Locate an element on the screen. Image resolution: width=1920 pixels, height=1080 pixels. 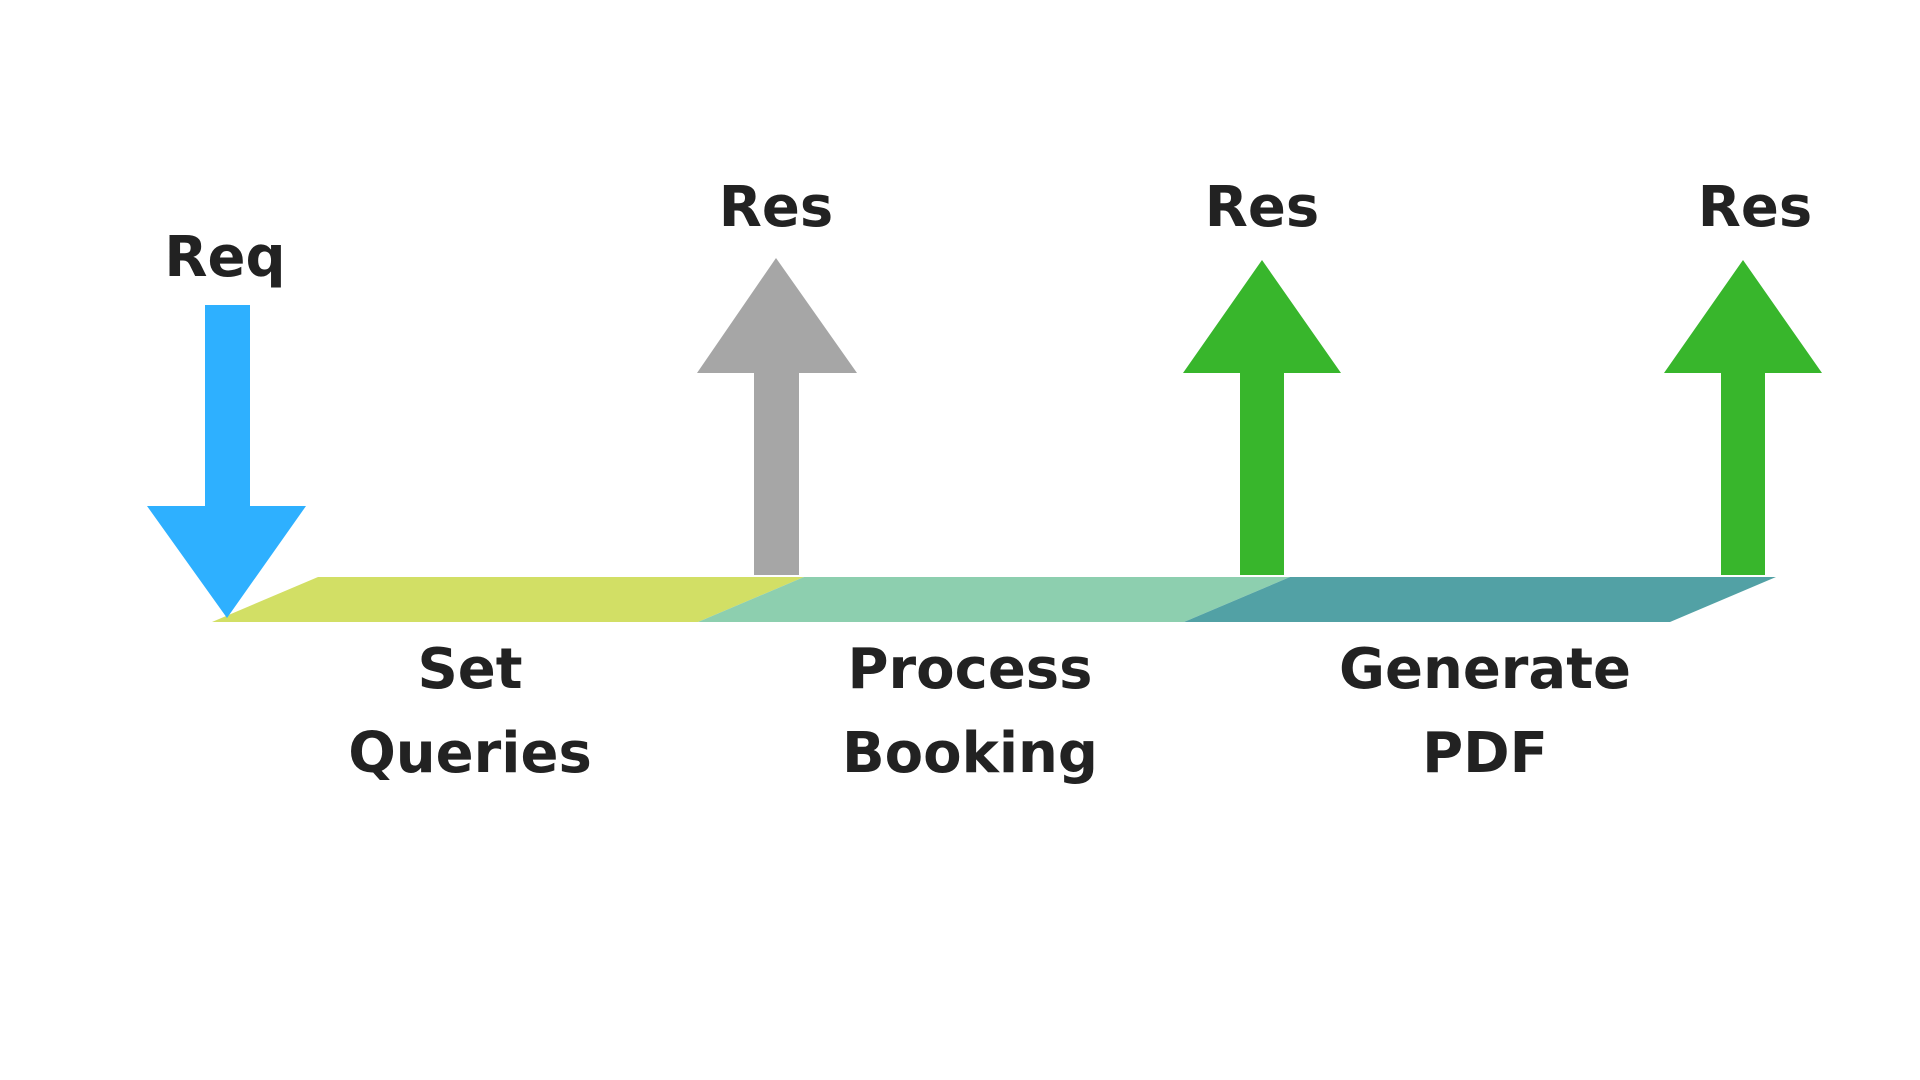
request-label: Req is located at coordinates (225, 257).